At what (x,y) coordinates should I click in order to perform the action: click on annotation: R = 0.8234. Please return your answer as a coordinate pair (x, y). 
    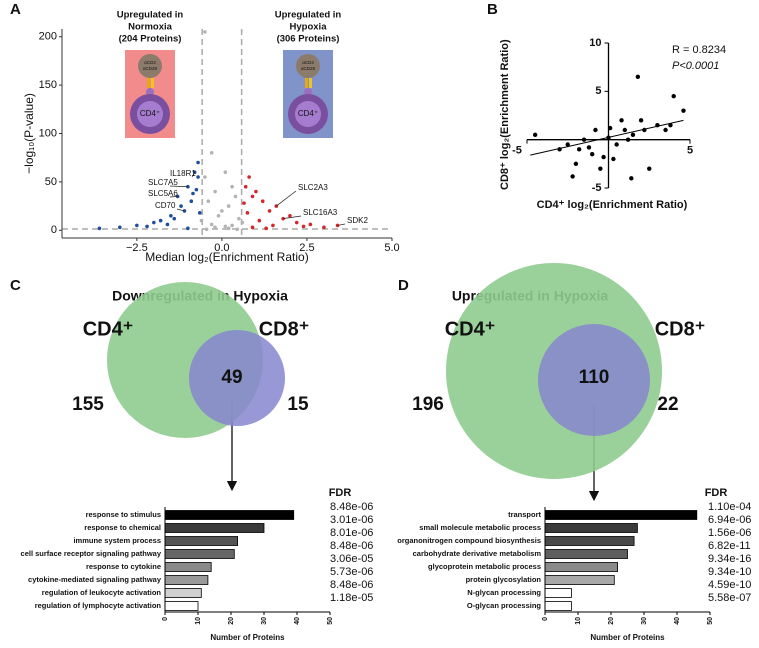
    Looking at the image, I should click on (699, 50).